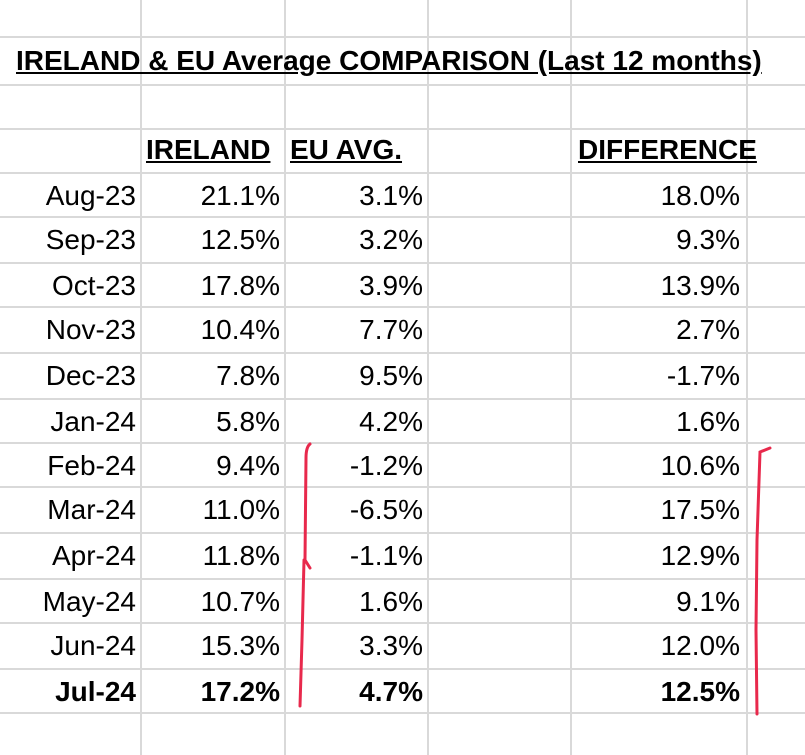 The width and height of the screenshot is (805, 755). I want to click on eu-avg-cell: 4.2%, so click(391, 421).